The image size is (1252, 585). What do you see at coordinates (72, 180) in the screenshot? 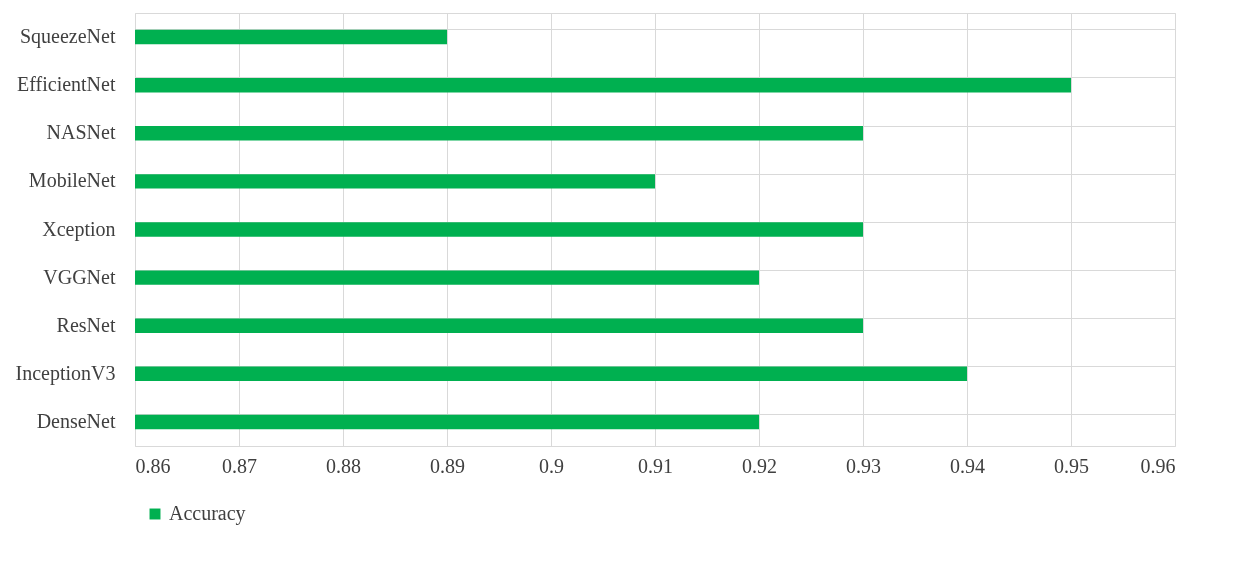
I see `y-tick-label: MobileNet` at bounding box center [72, 180].